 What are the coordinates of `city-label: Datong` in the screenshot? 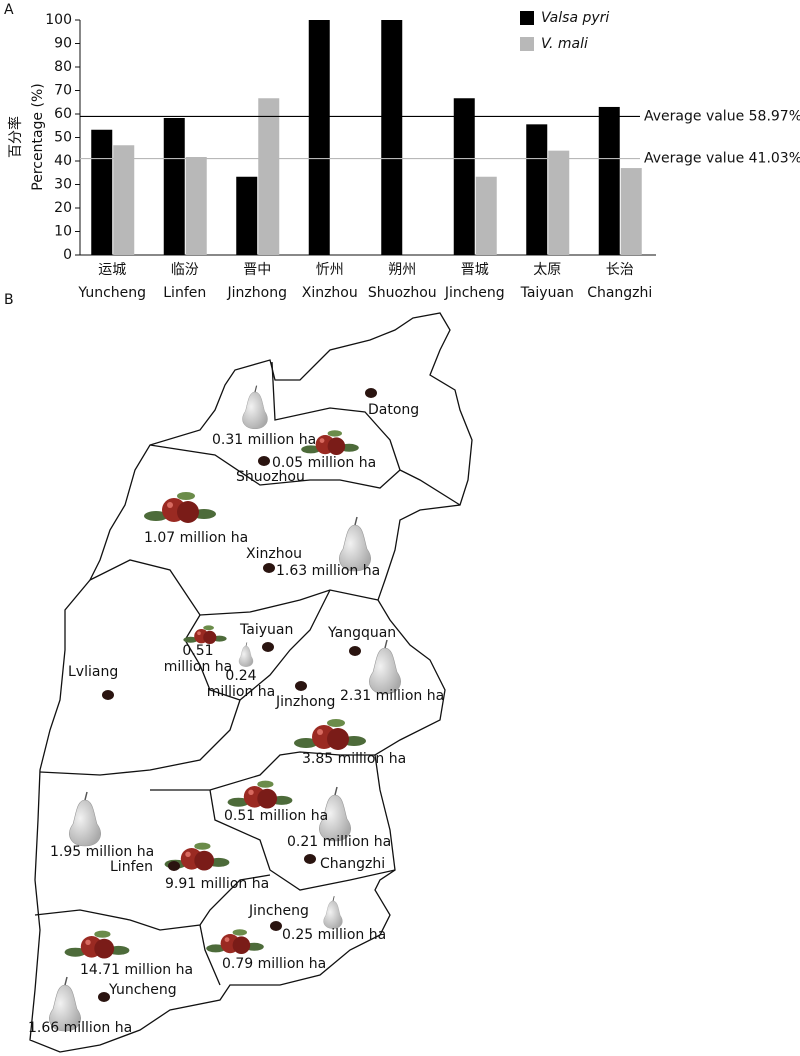 It's located at (394, 410).